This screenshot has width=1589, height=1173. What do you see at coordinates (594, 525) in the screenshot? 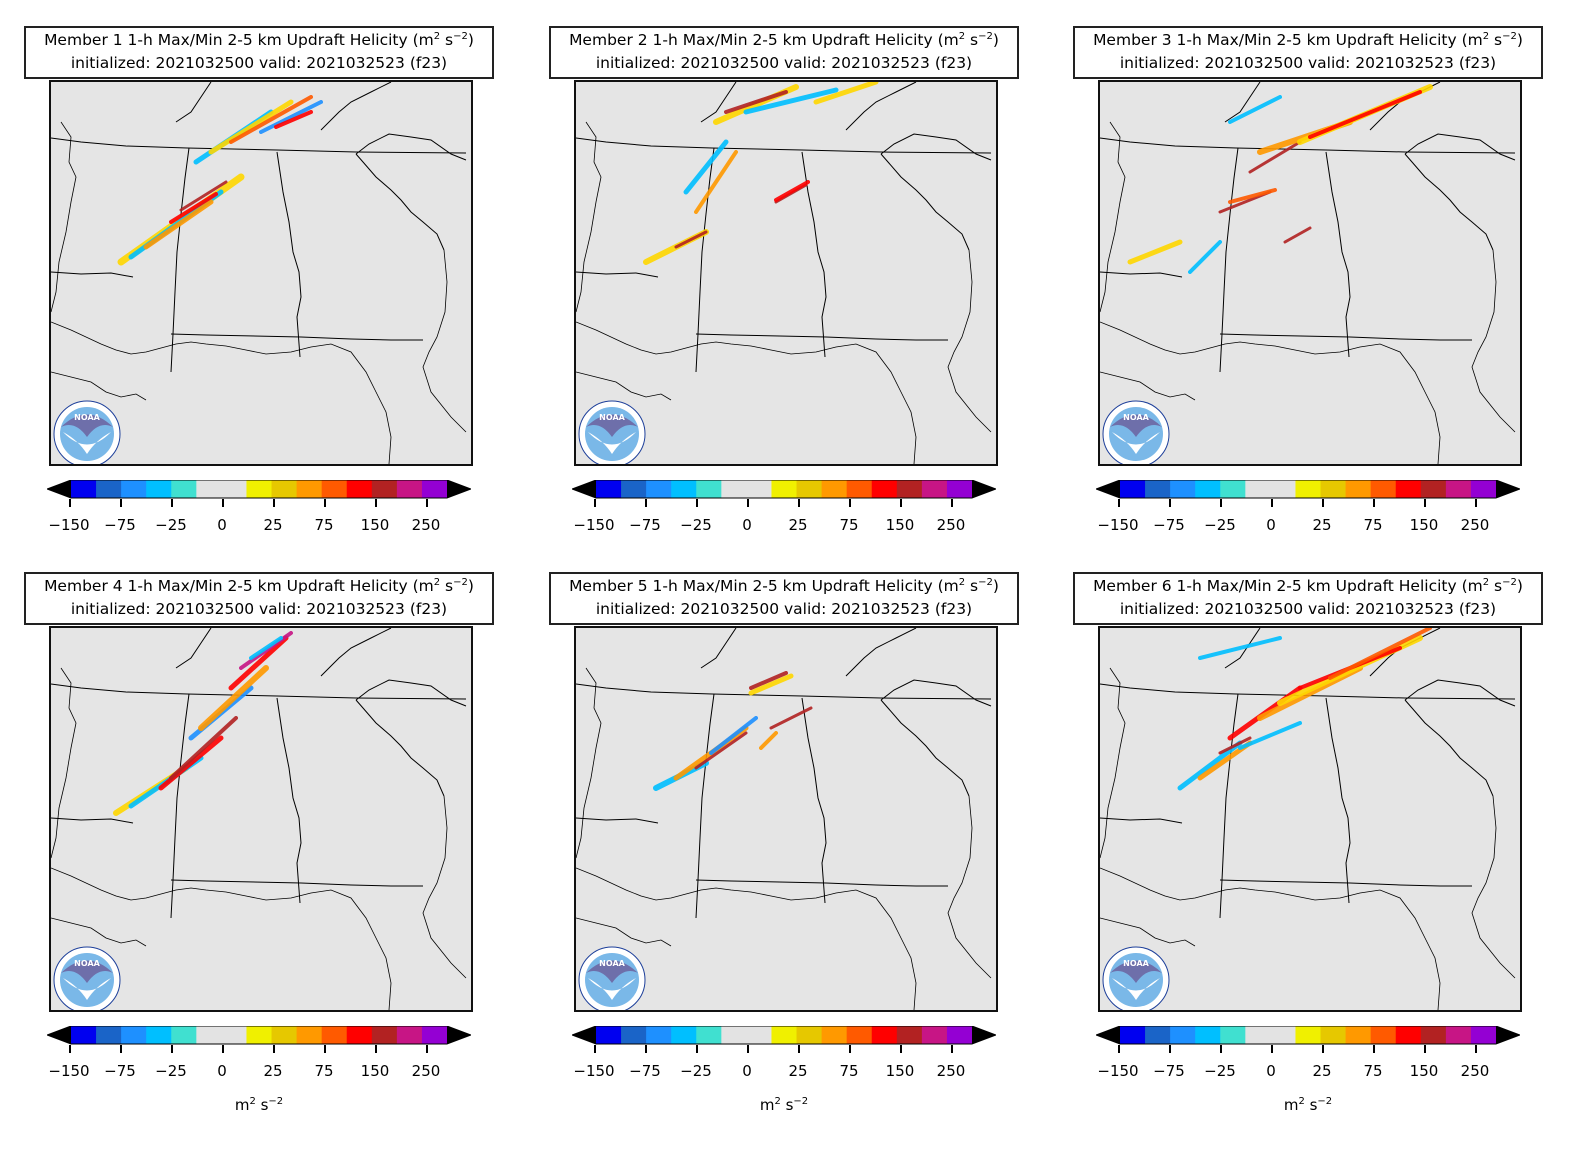
I see `colorbar-tick-label: −150` at bounding box center [594, 525].